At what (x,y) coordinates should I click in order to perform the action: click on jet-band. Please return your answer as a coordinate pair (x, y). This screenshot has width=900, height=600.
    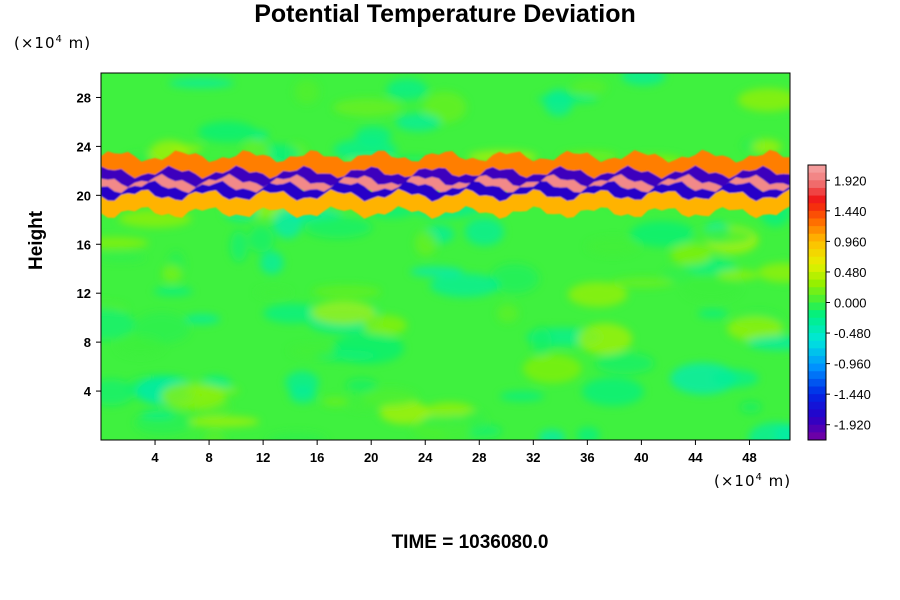
    Looking at the image, I should click on (445, 203).